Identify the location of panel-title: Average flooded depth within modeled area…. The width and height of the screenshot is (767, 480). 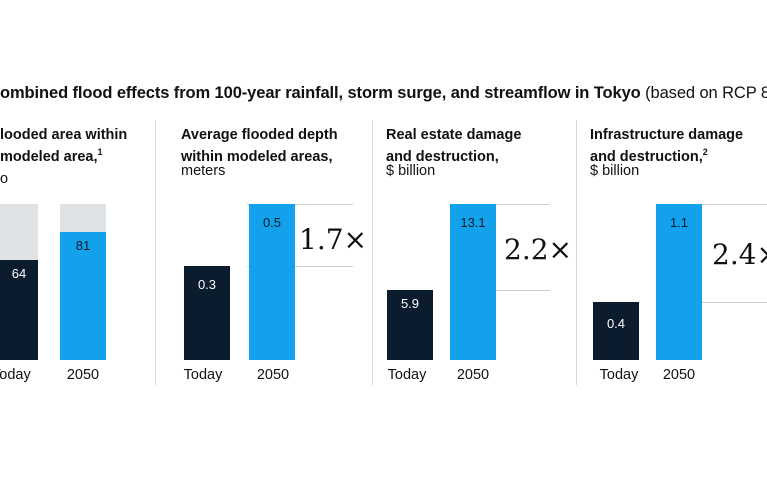
(259, 146).